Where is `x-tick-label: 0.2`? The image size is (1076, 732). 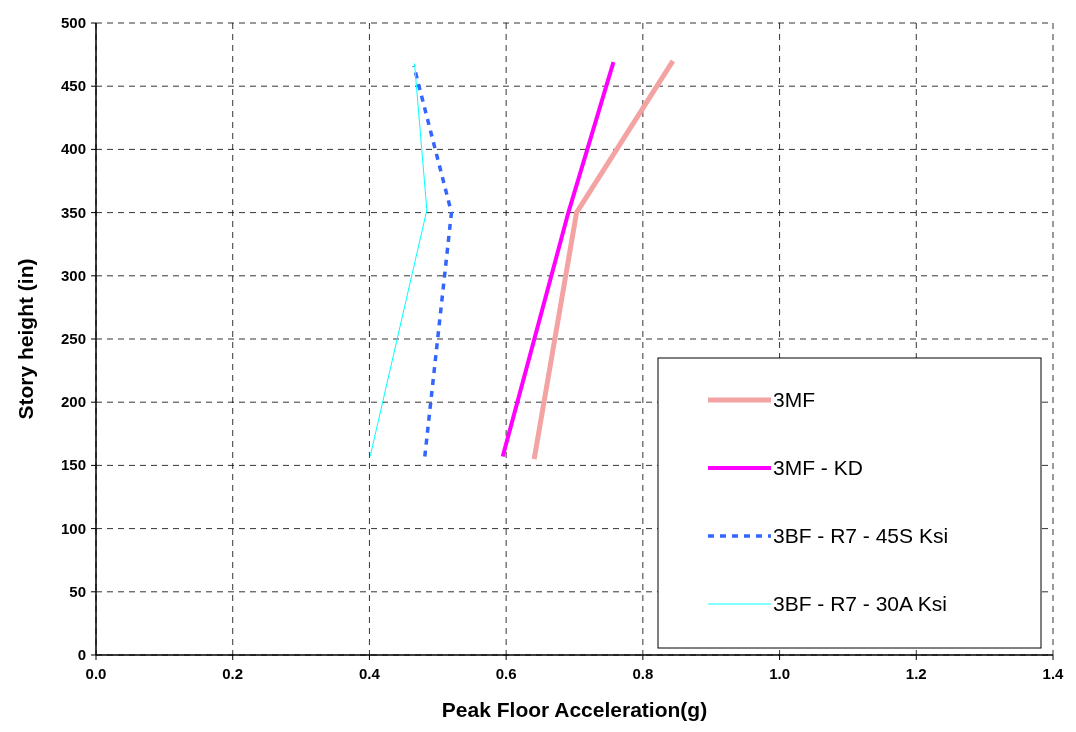
x-tick-label: 0.2 is located at coordinates (233, 673).